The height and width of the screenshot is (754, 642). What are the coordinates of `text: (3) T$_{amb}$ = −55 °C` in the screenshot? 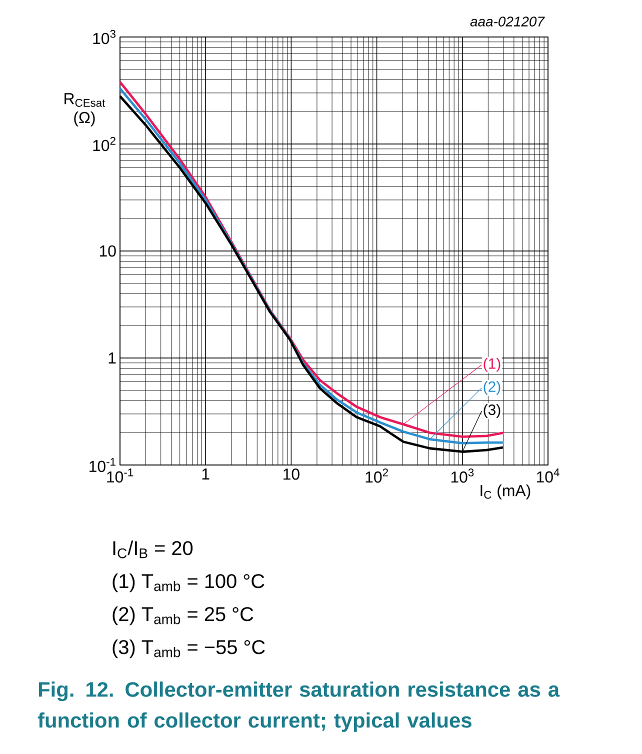 It's located at (188, 649).